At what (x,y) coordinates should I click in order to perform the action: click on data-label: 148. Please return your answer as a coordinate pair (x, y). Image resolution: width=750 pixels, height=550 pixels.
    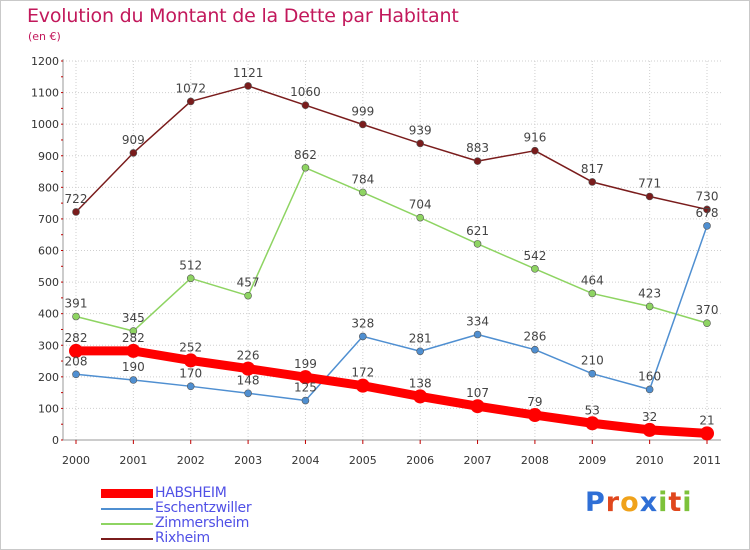
    Looking at the image, I should click on (248, 380).